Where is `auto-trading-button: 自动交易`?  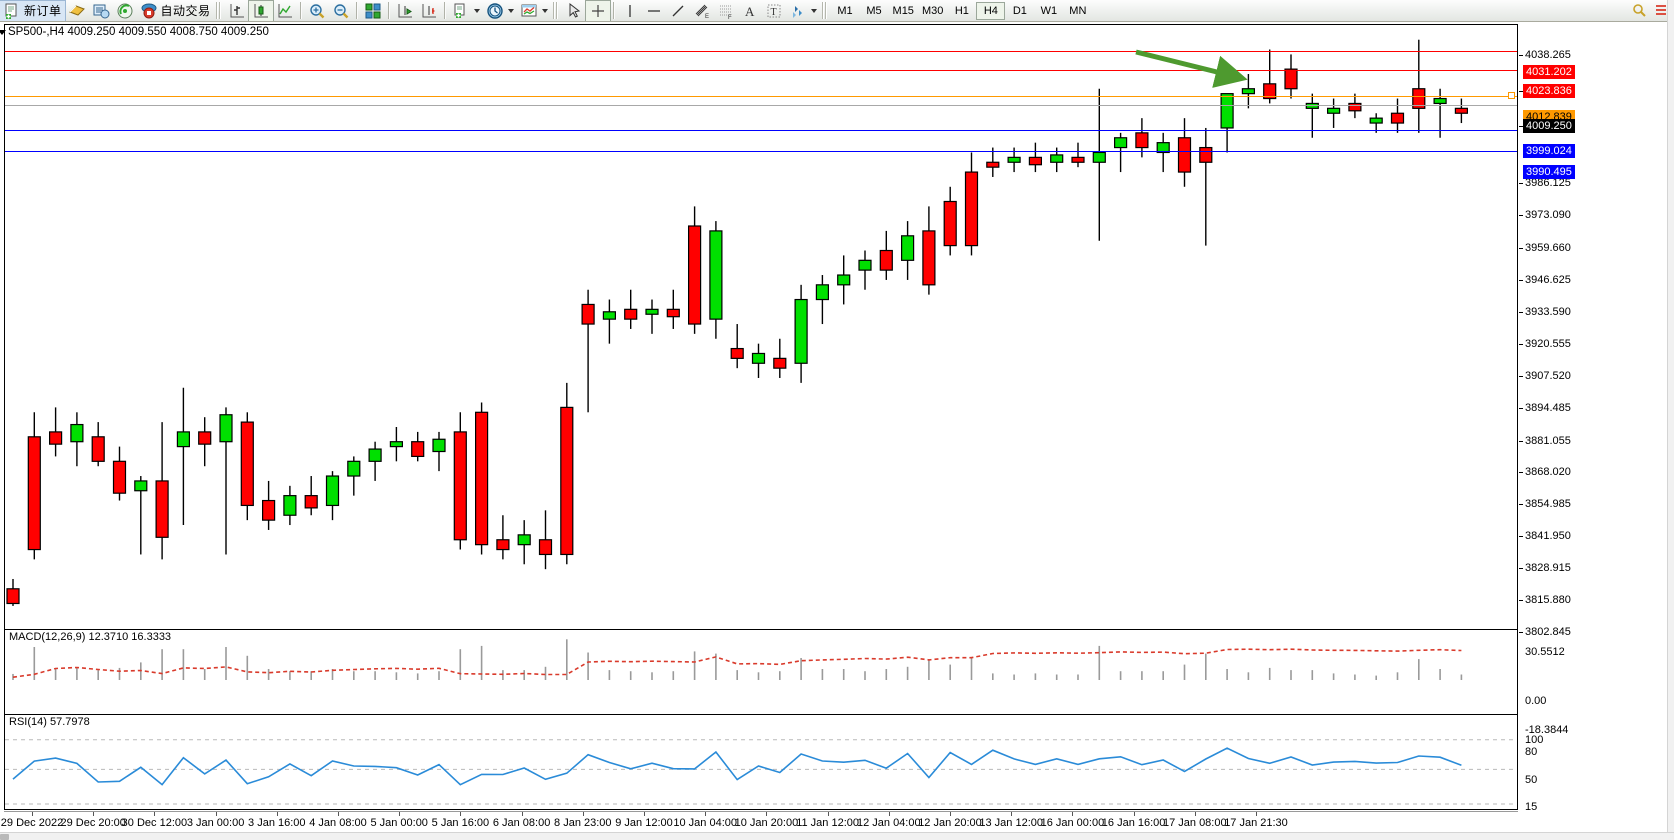 auto-trading-button: 自动交易 is located at coordinates (175, 11).